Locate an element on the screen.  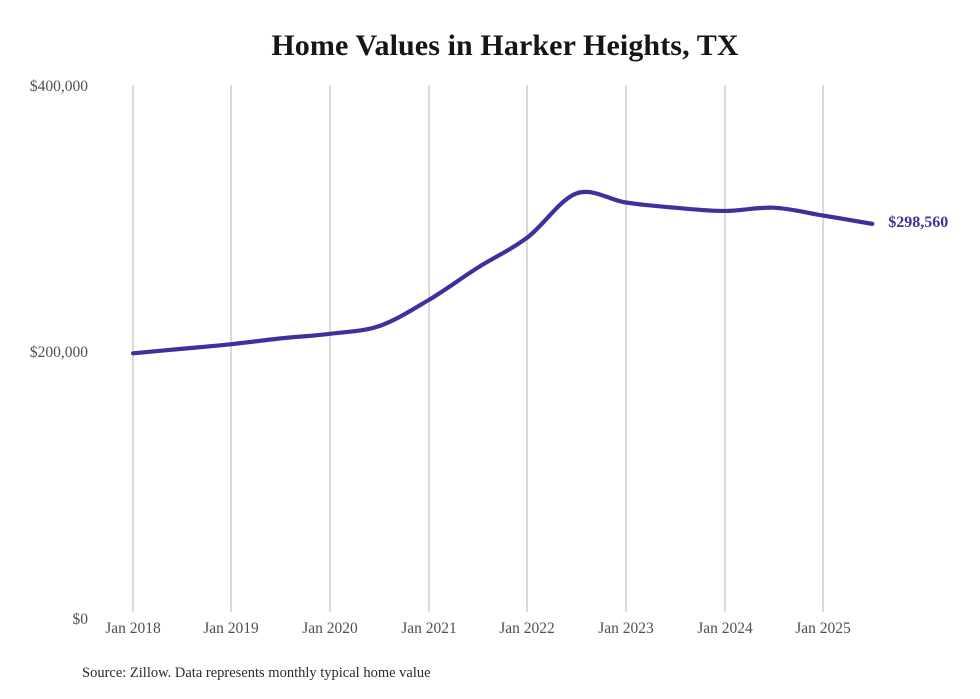
x-axis-tick-jan-2021: Jan 2021 is located at coordinates (429, 628).